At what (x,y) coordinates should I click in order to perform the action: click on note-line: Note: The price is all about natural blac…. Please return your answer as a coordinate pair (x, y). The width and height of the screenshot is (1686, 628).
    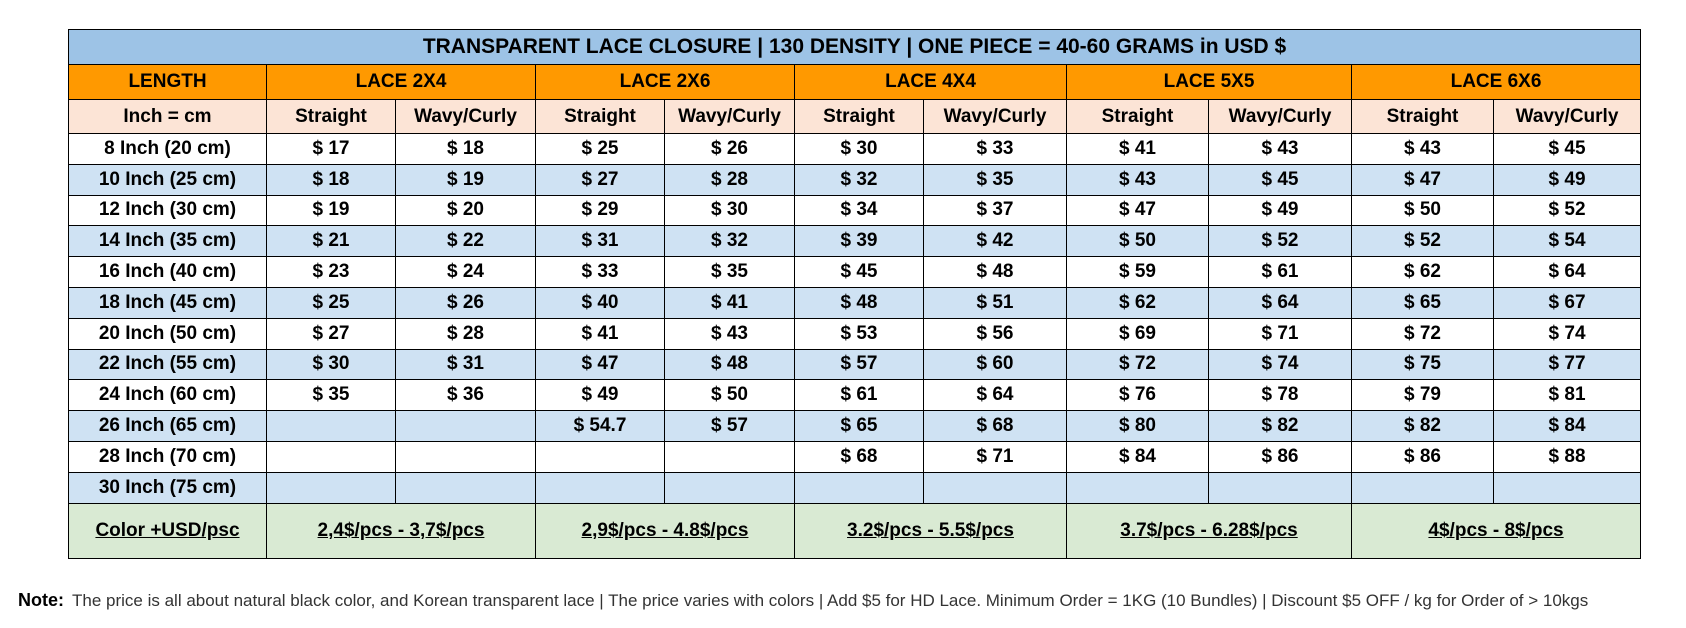
    Looking at the image, I should click on (803, 600).